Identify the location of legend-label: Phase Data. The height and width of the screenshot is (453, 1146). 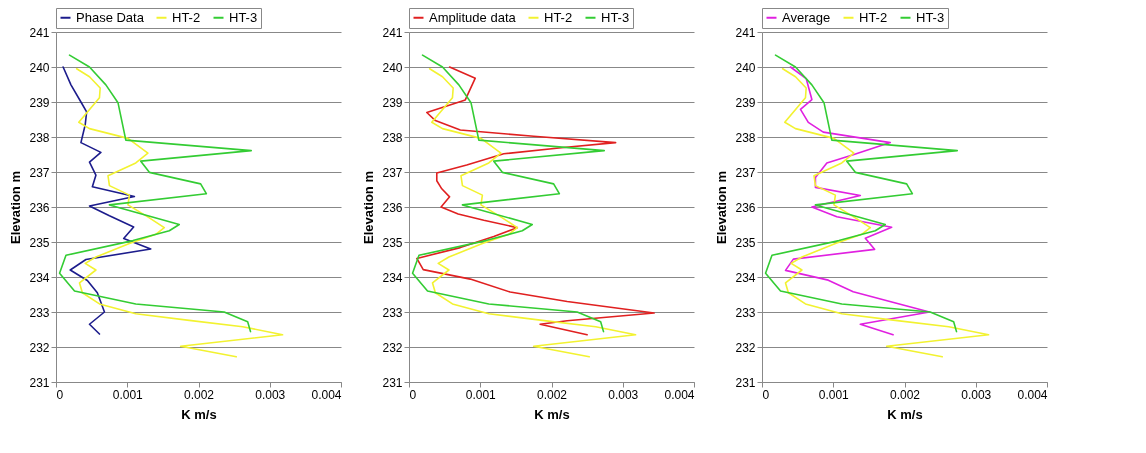
(110, 17).